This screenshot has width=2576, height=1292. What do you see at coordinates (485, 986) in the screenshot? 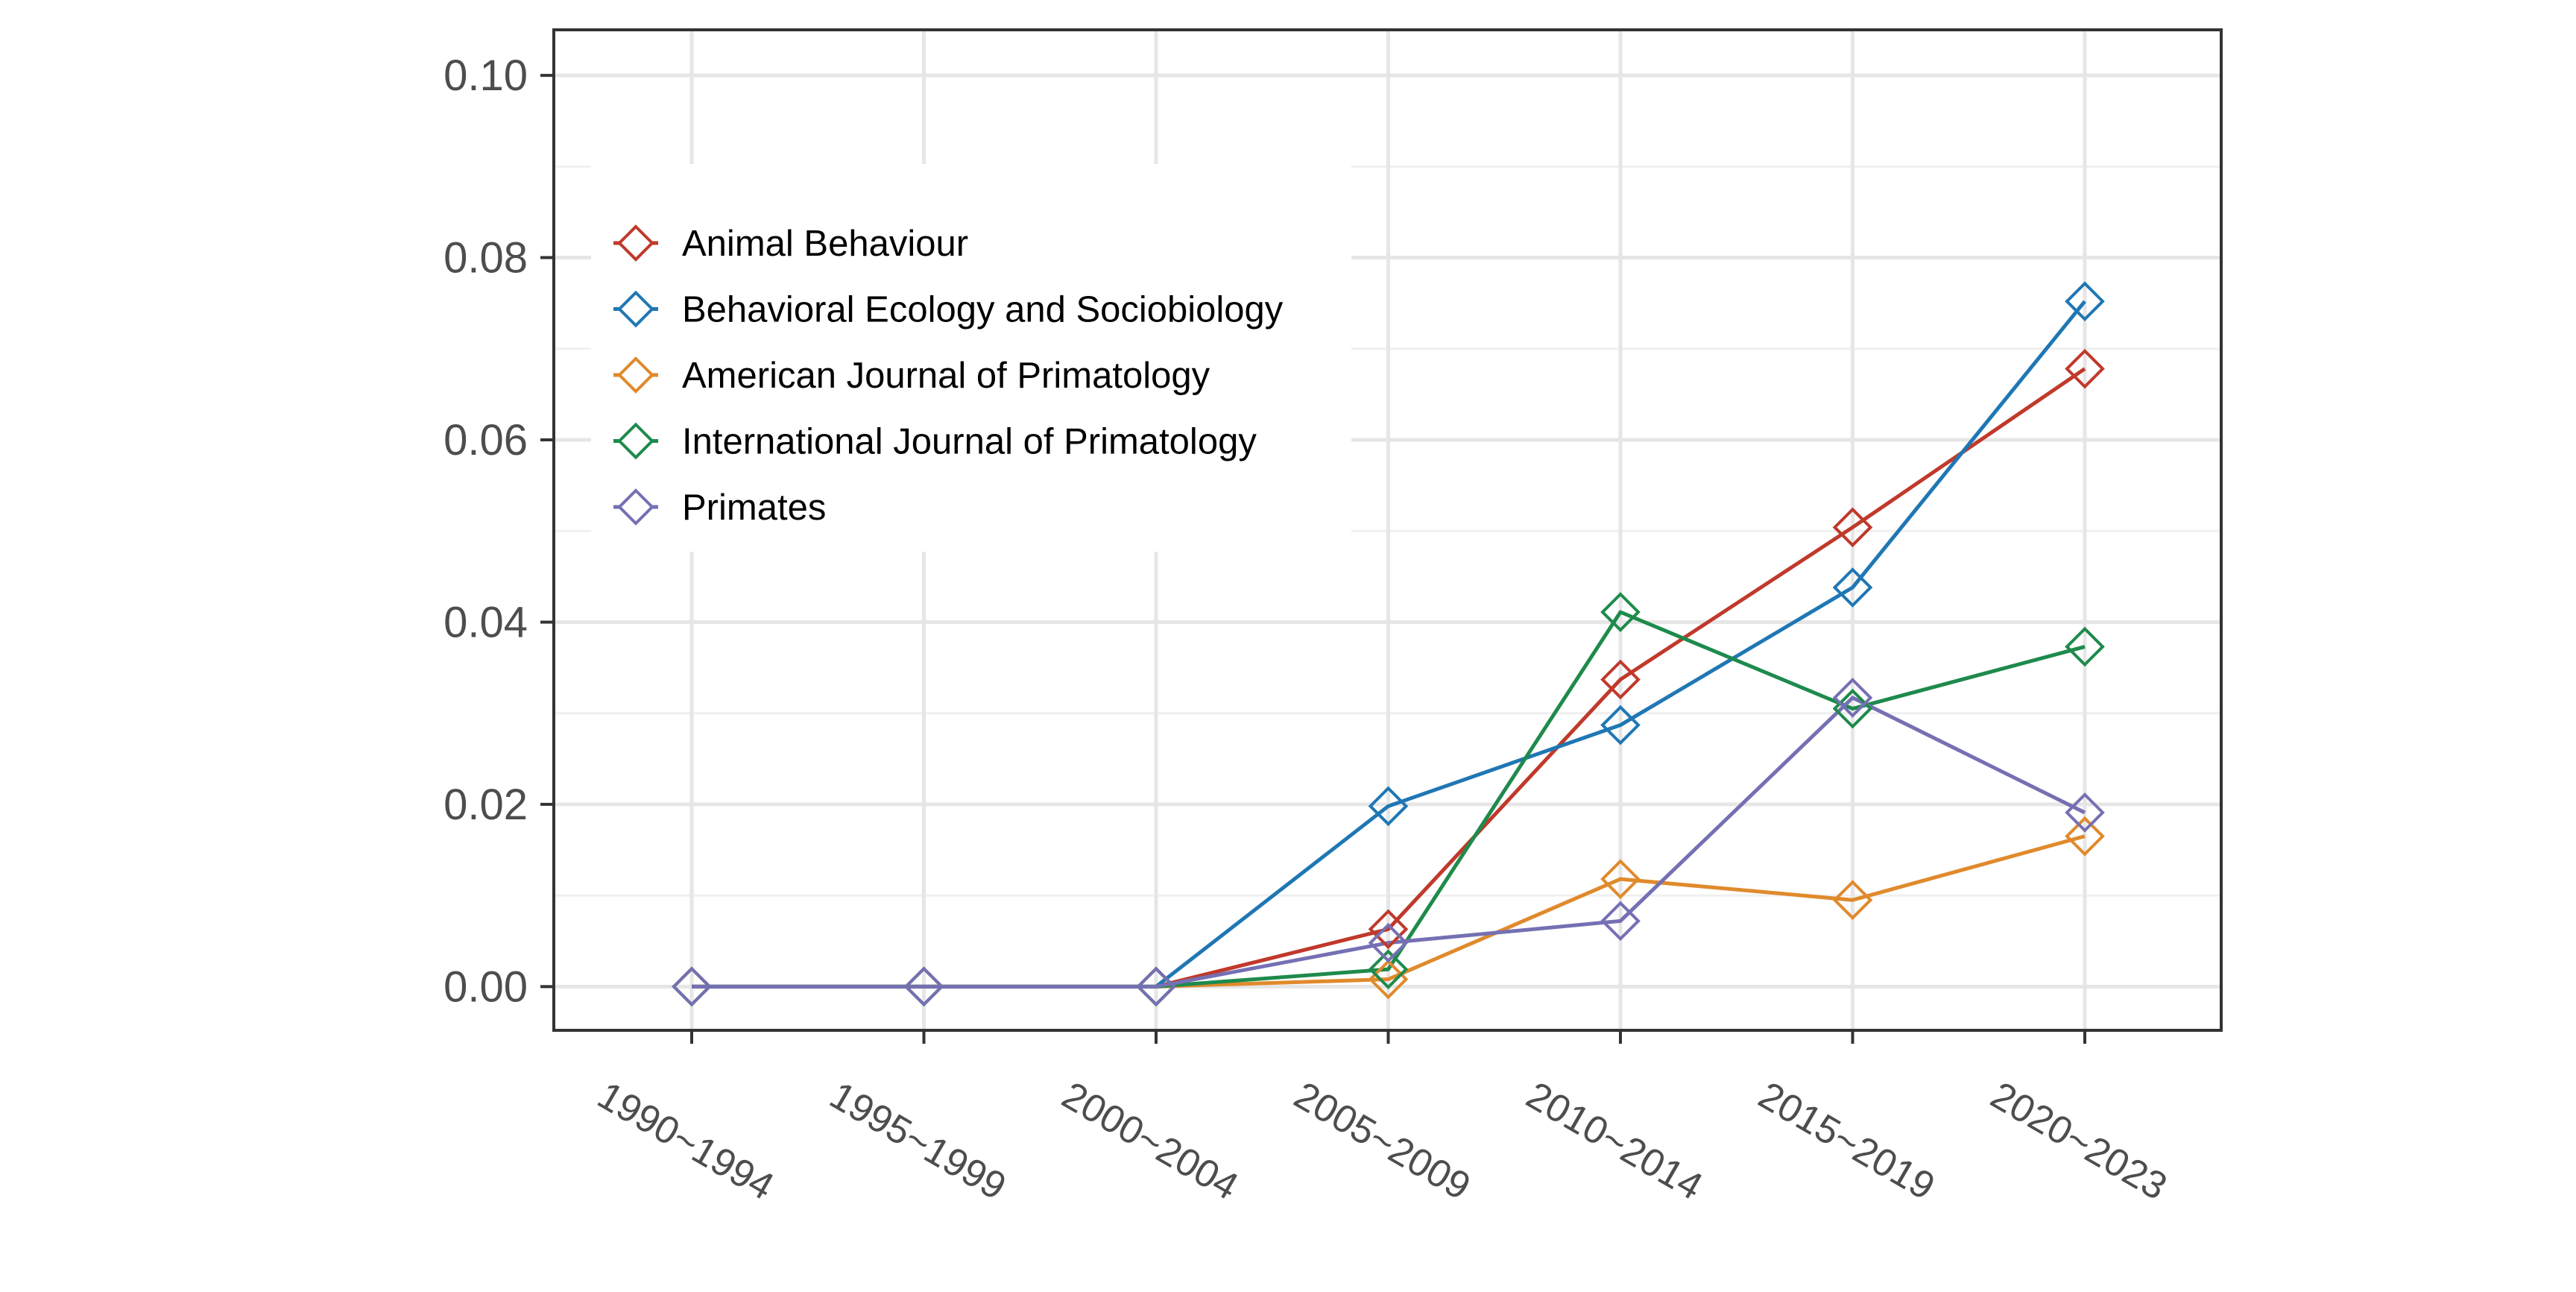
I see `y-tick-label: 0.00` at bounding box center [485, 986].